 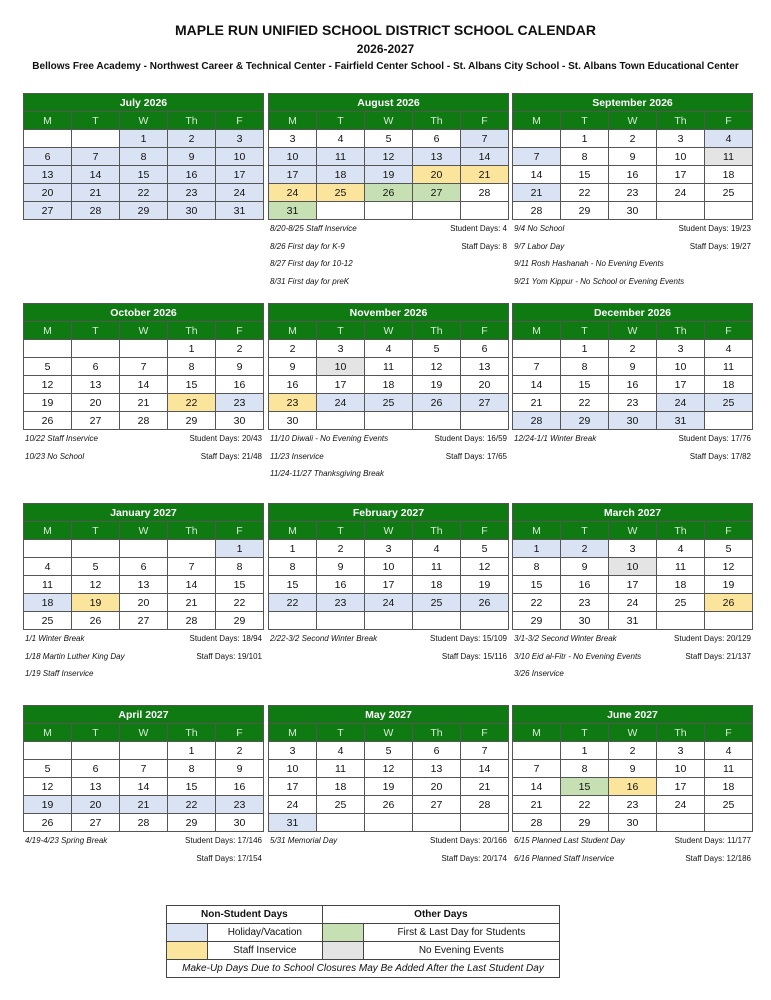 I want to click on day-cell: 11, so click(x=728, y=366).